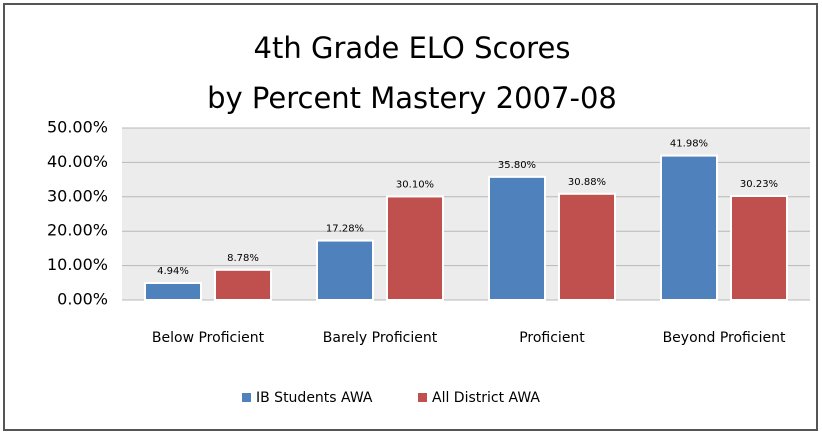 The width and height of the screenshot is (822, 435). Describe the element at coordinates (380, 338) in the screenshot. I see `x-tick-label: Barely Proficient` at that location.